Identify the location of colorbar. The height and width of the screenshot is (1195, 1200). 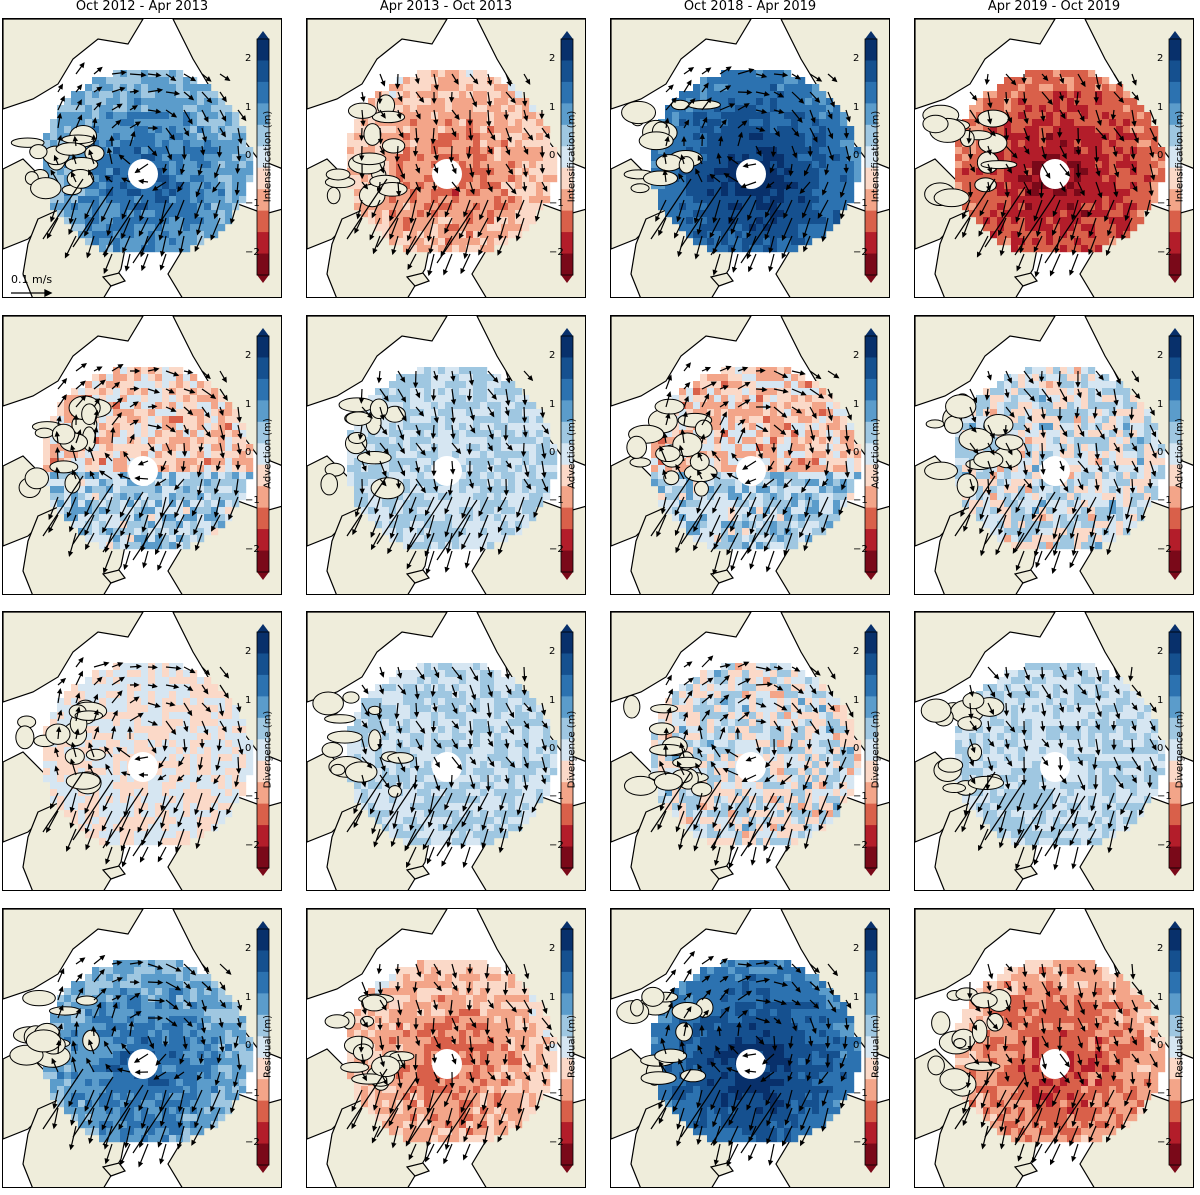
(1175, 157).